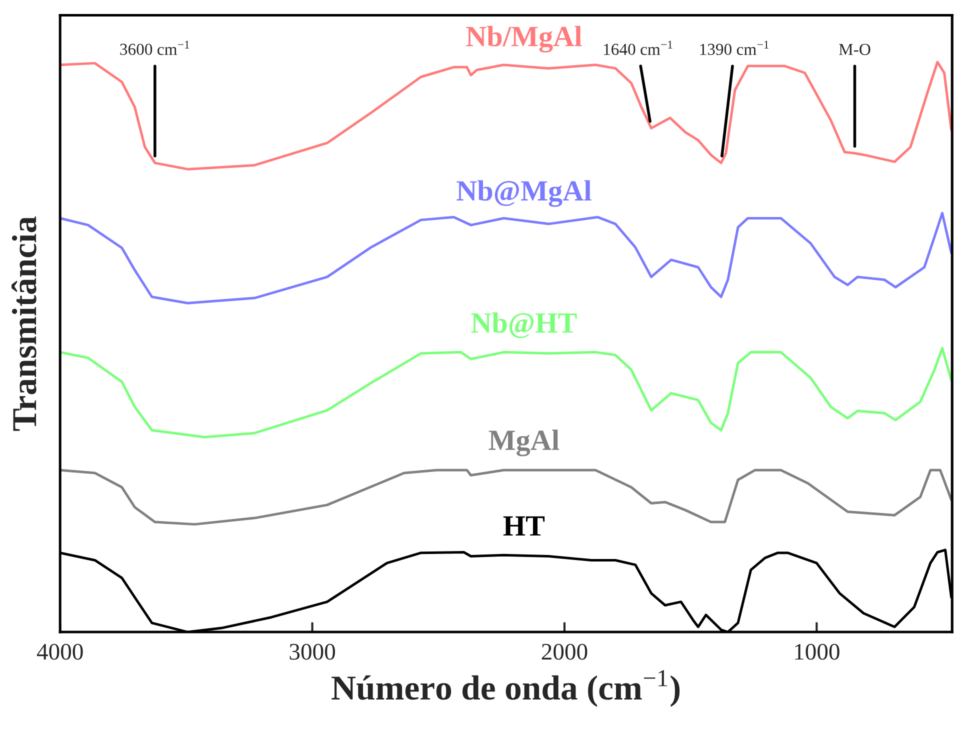 The height and width of the screenshot is (729, 954). I want to click on series-label: Nb/MgAl, so click(524, 39).